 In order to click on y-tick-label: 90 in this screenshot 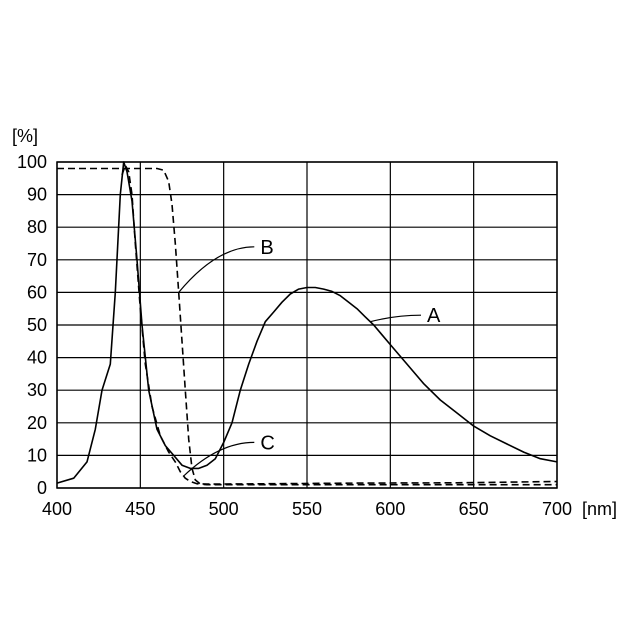, I will do `click(37, 195)`.